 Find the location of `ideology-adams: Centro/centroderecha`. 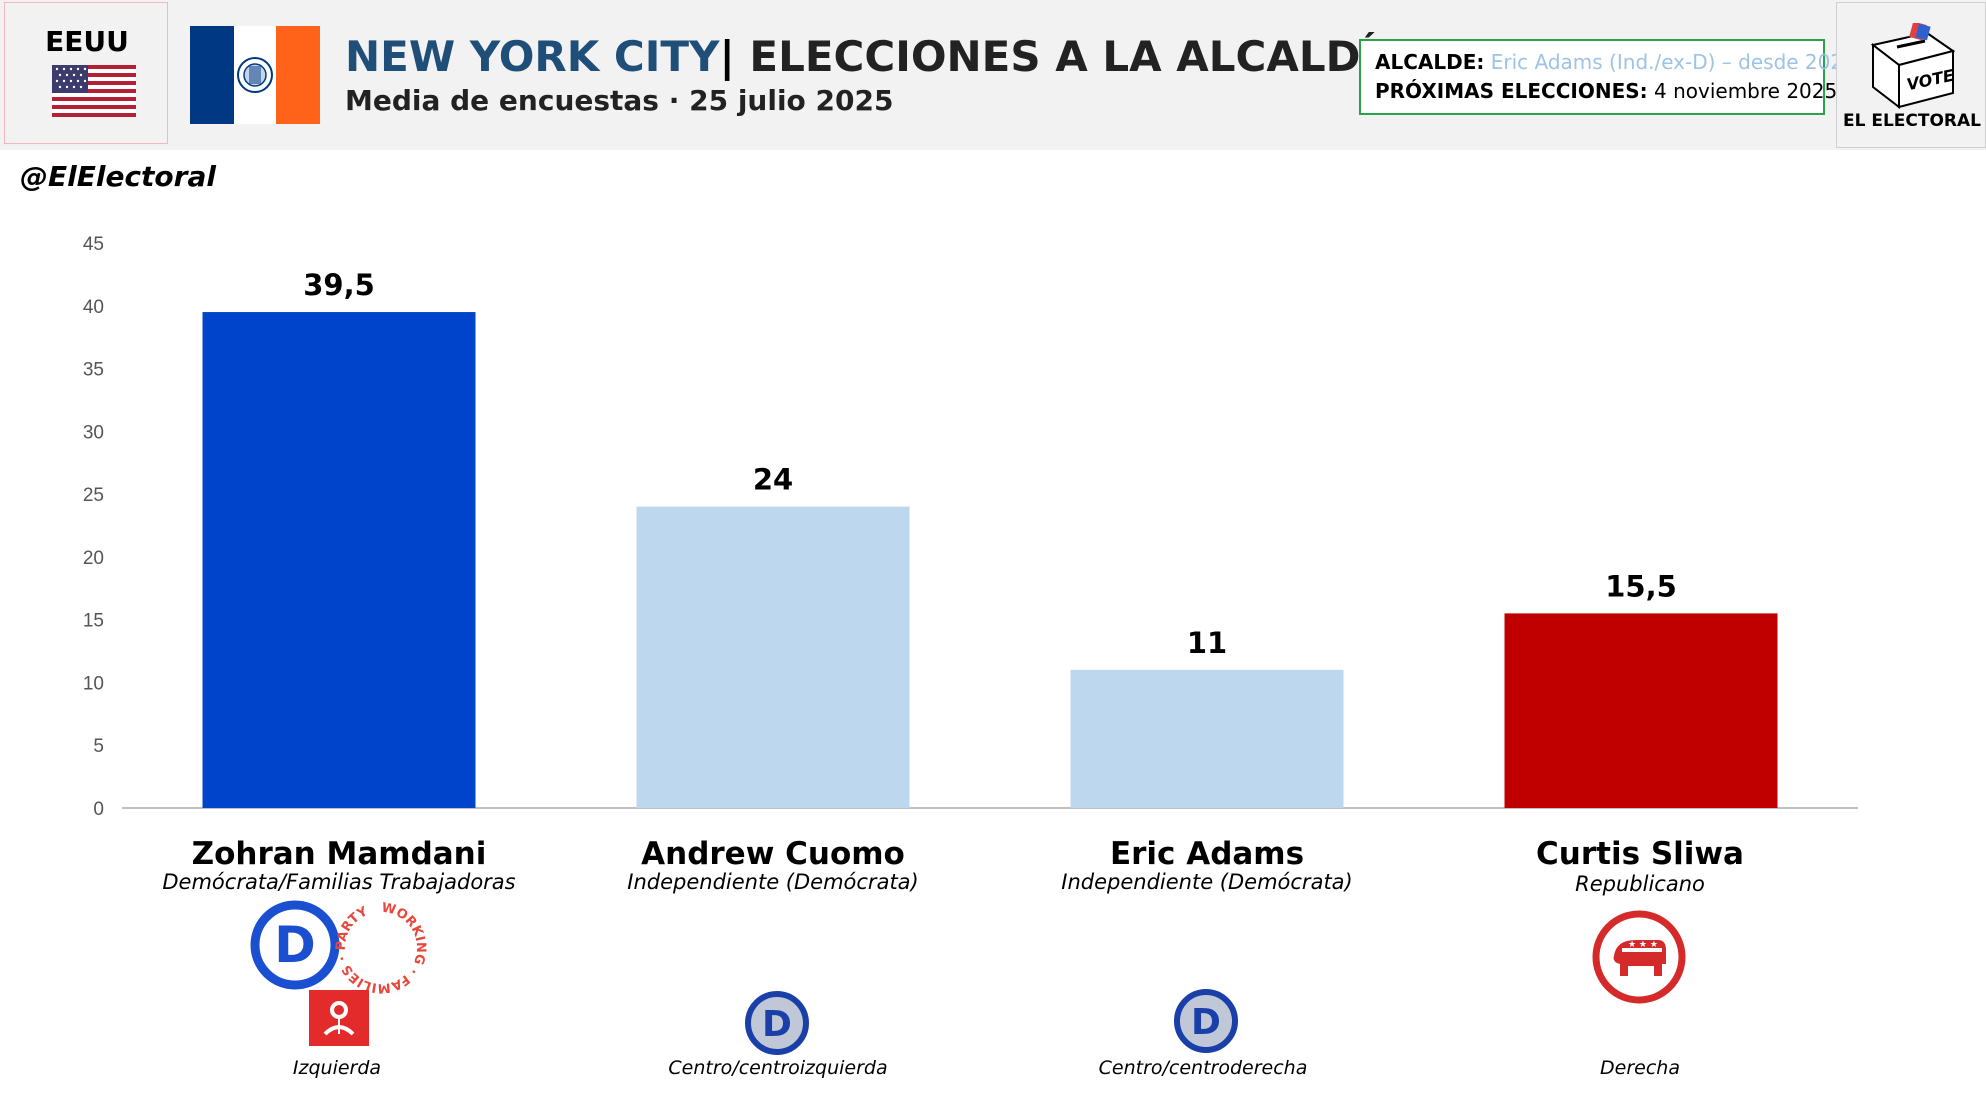

ideology-adams: Centro/centroderecha is located at coordinates (1203, 1068).